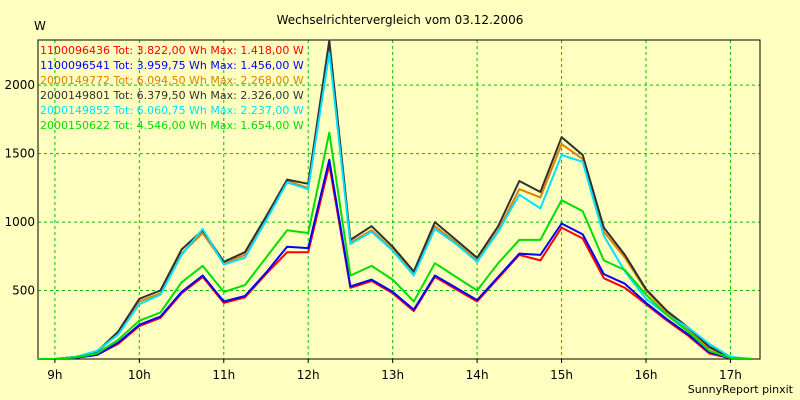  I want to click on y-tick-label: 500, so click(23, 291).